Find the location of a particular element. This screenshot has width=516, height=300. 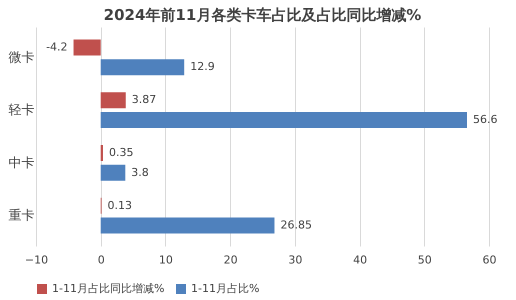

data-label: 12.9 is located at coordinates (202, 67).